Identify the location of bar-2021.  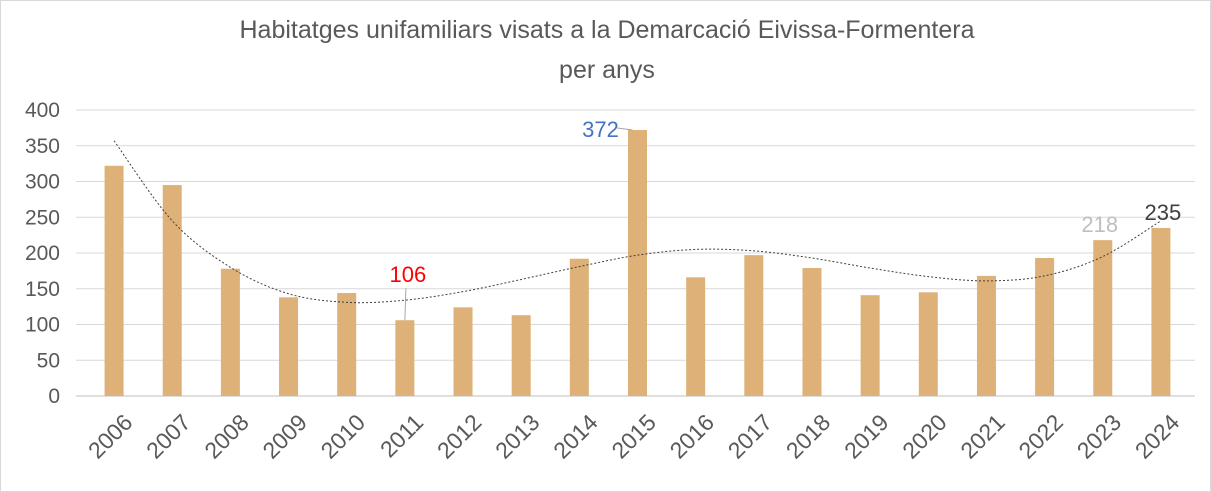
(986, 335).